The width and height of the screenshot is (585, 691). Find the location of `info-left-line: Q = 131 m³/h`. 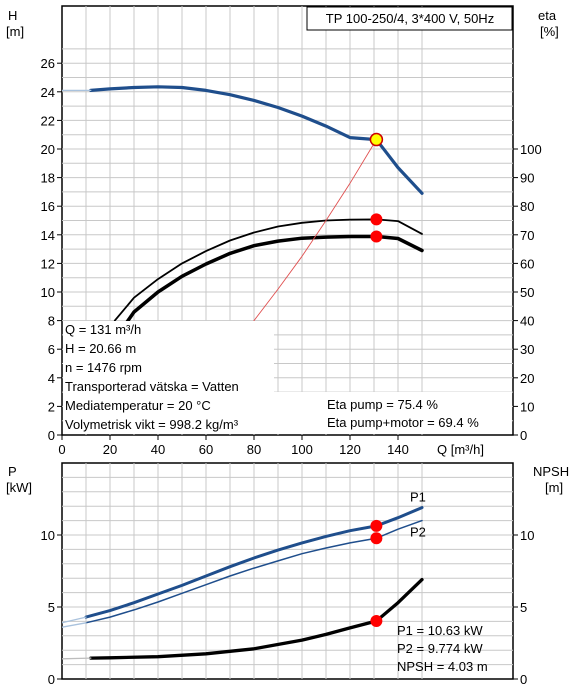

info-left-line: Q = 131 m³/h is located at coordinates (103, 329).